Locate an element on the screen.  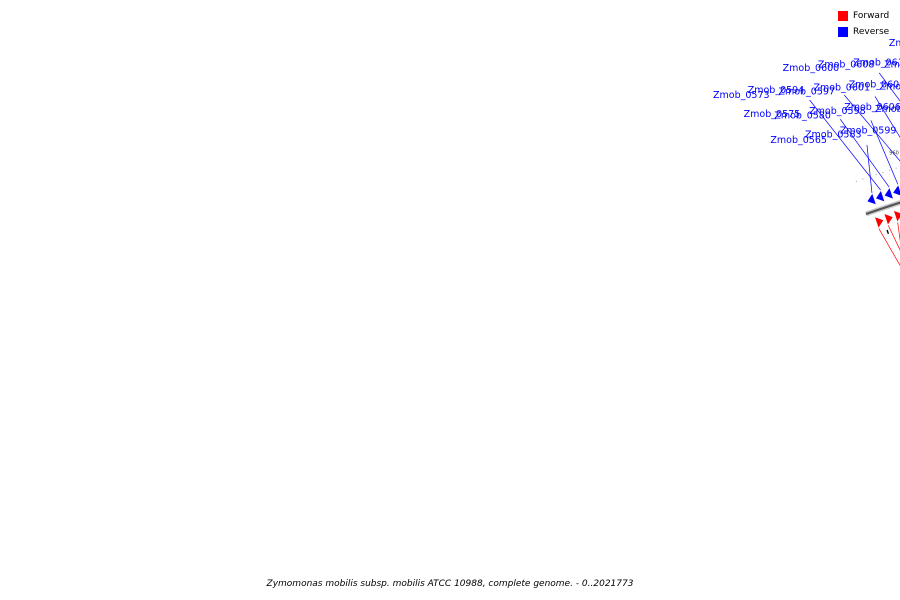
forward-swatch is located at coordinates (843, 16).